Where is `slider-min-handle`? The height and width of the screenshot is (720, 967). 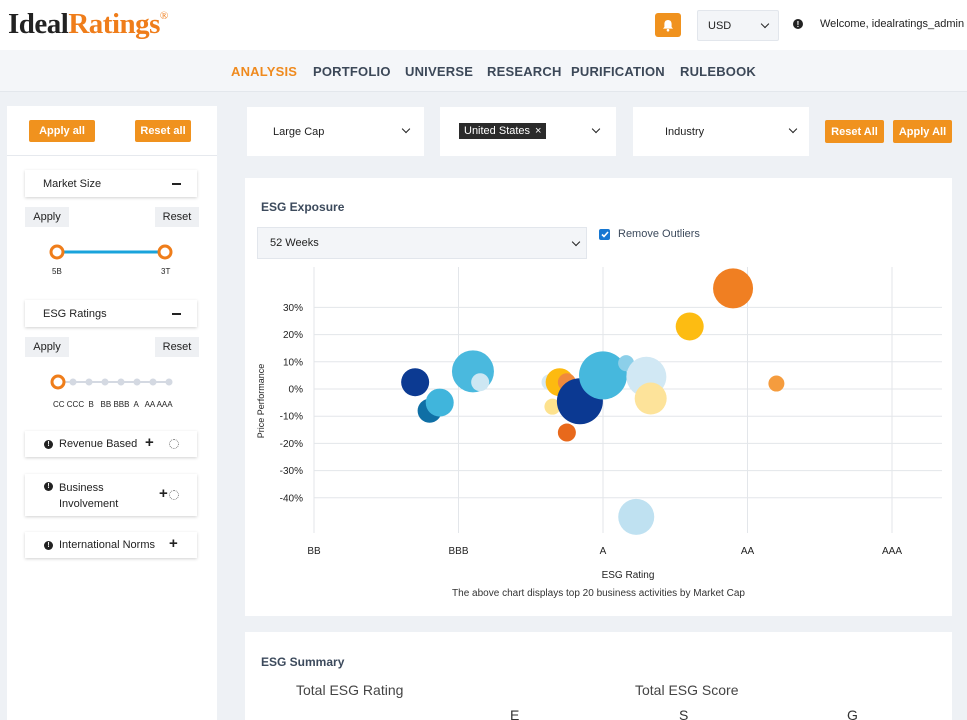
slider-min-handle is located at coordinates (57, 252).